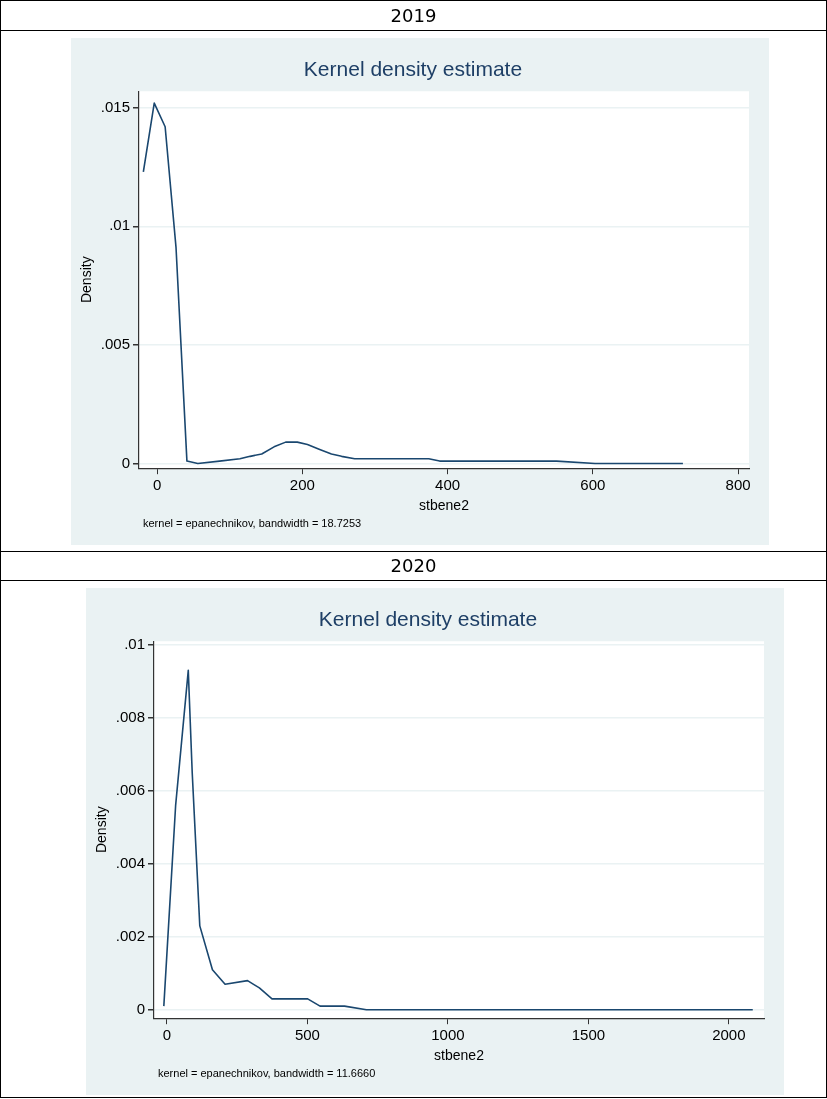 The height and width of the screenshot is (1099, 827). I want to click on x-tick-label: 600, so click(593, 485).